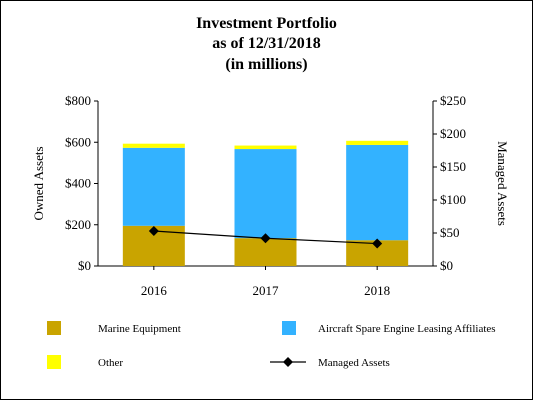 The width and height of the screenshot is (533, 400). What do you see at coordinates (377, 192) in the screenshot?
I see `bar-aircraft-engine-leasing-2018` at bounding box center [377, 192].